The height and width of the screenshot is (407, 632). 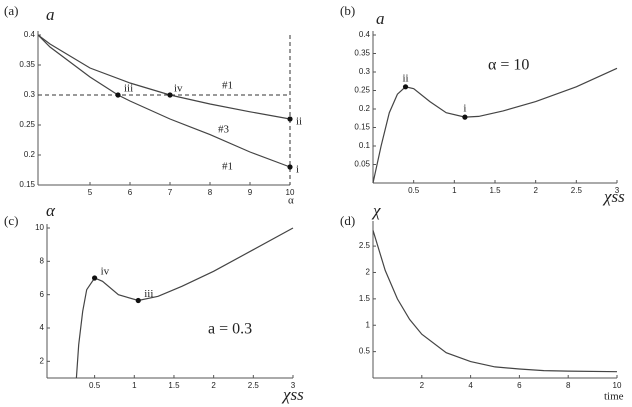 What do you see at coordinates (90, 192) in the screenshot?
I see `x-tick-label: 5` at bounding box center [90, 192].